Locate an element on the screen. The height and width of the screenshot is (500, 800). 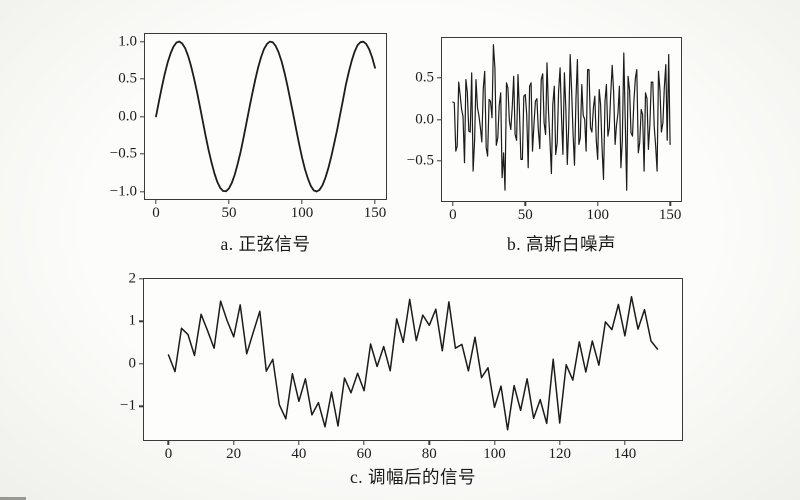
subplot-b-caption: b. 高斯白噪声 is located at coordinates (561, 244).